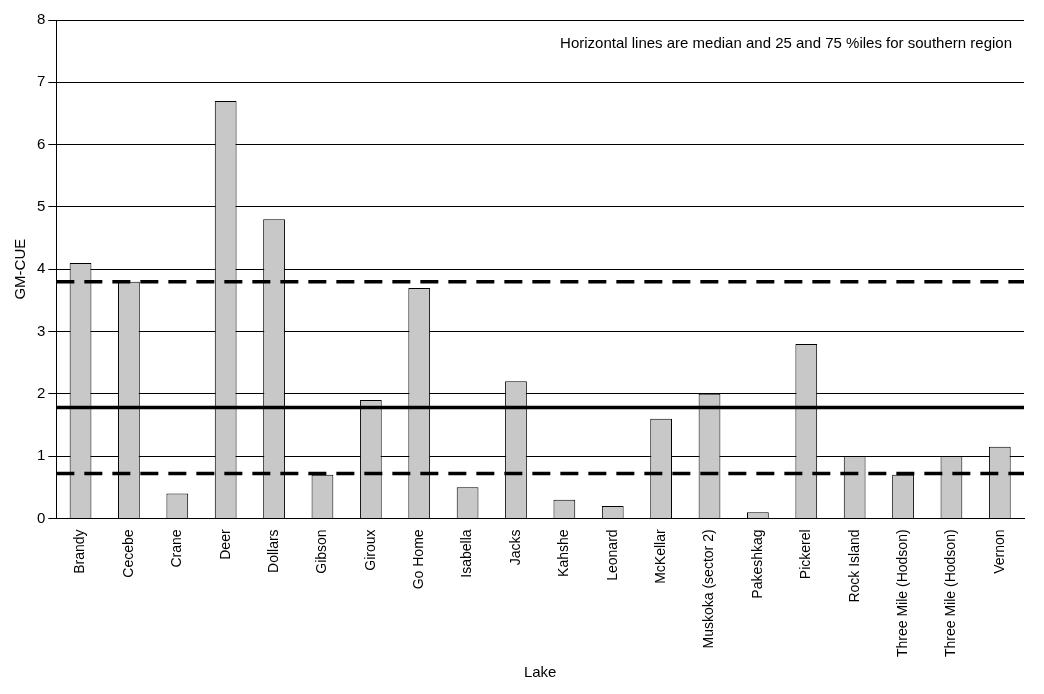  What do you see at coordinates (272, 551) in the screenshot?
I see `x-tick-label: Dollars` at bounding box center [272, 551].